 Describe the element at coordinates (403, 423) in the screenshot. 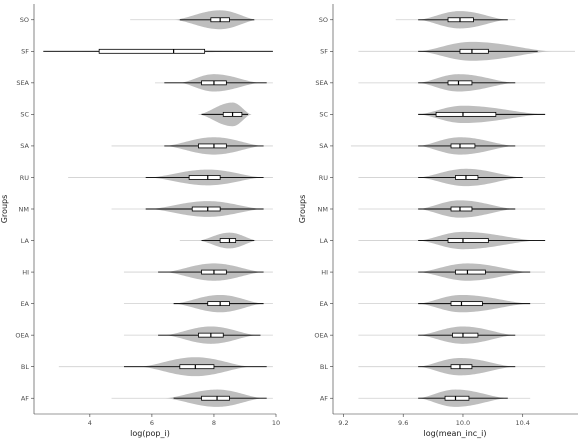

I see `x-tick-label: 9.6` at that location.